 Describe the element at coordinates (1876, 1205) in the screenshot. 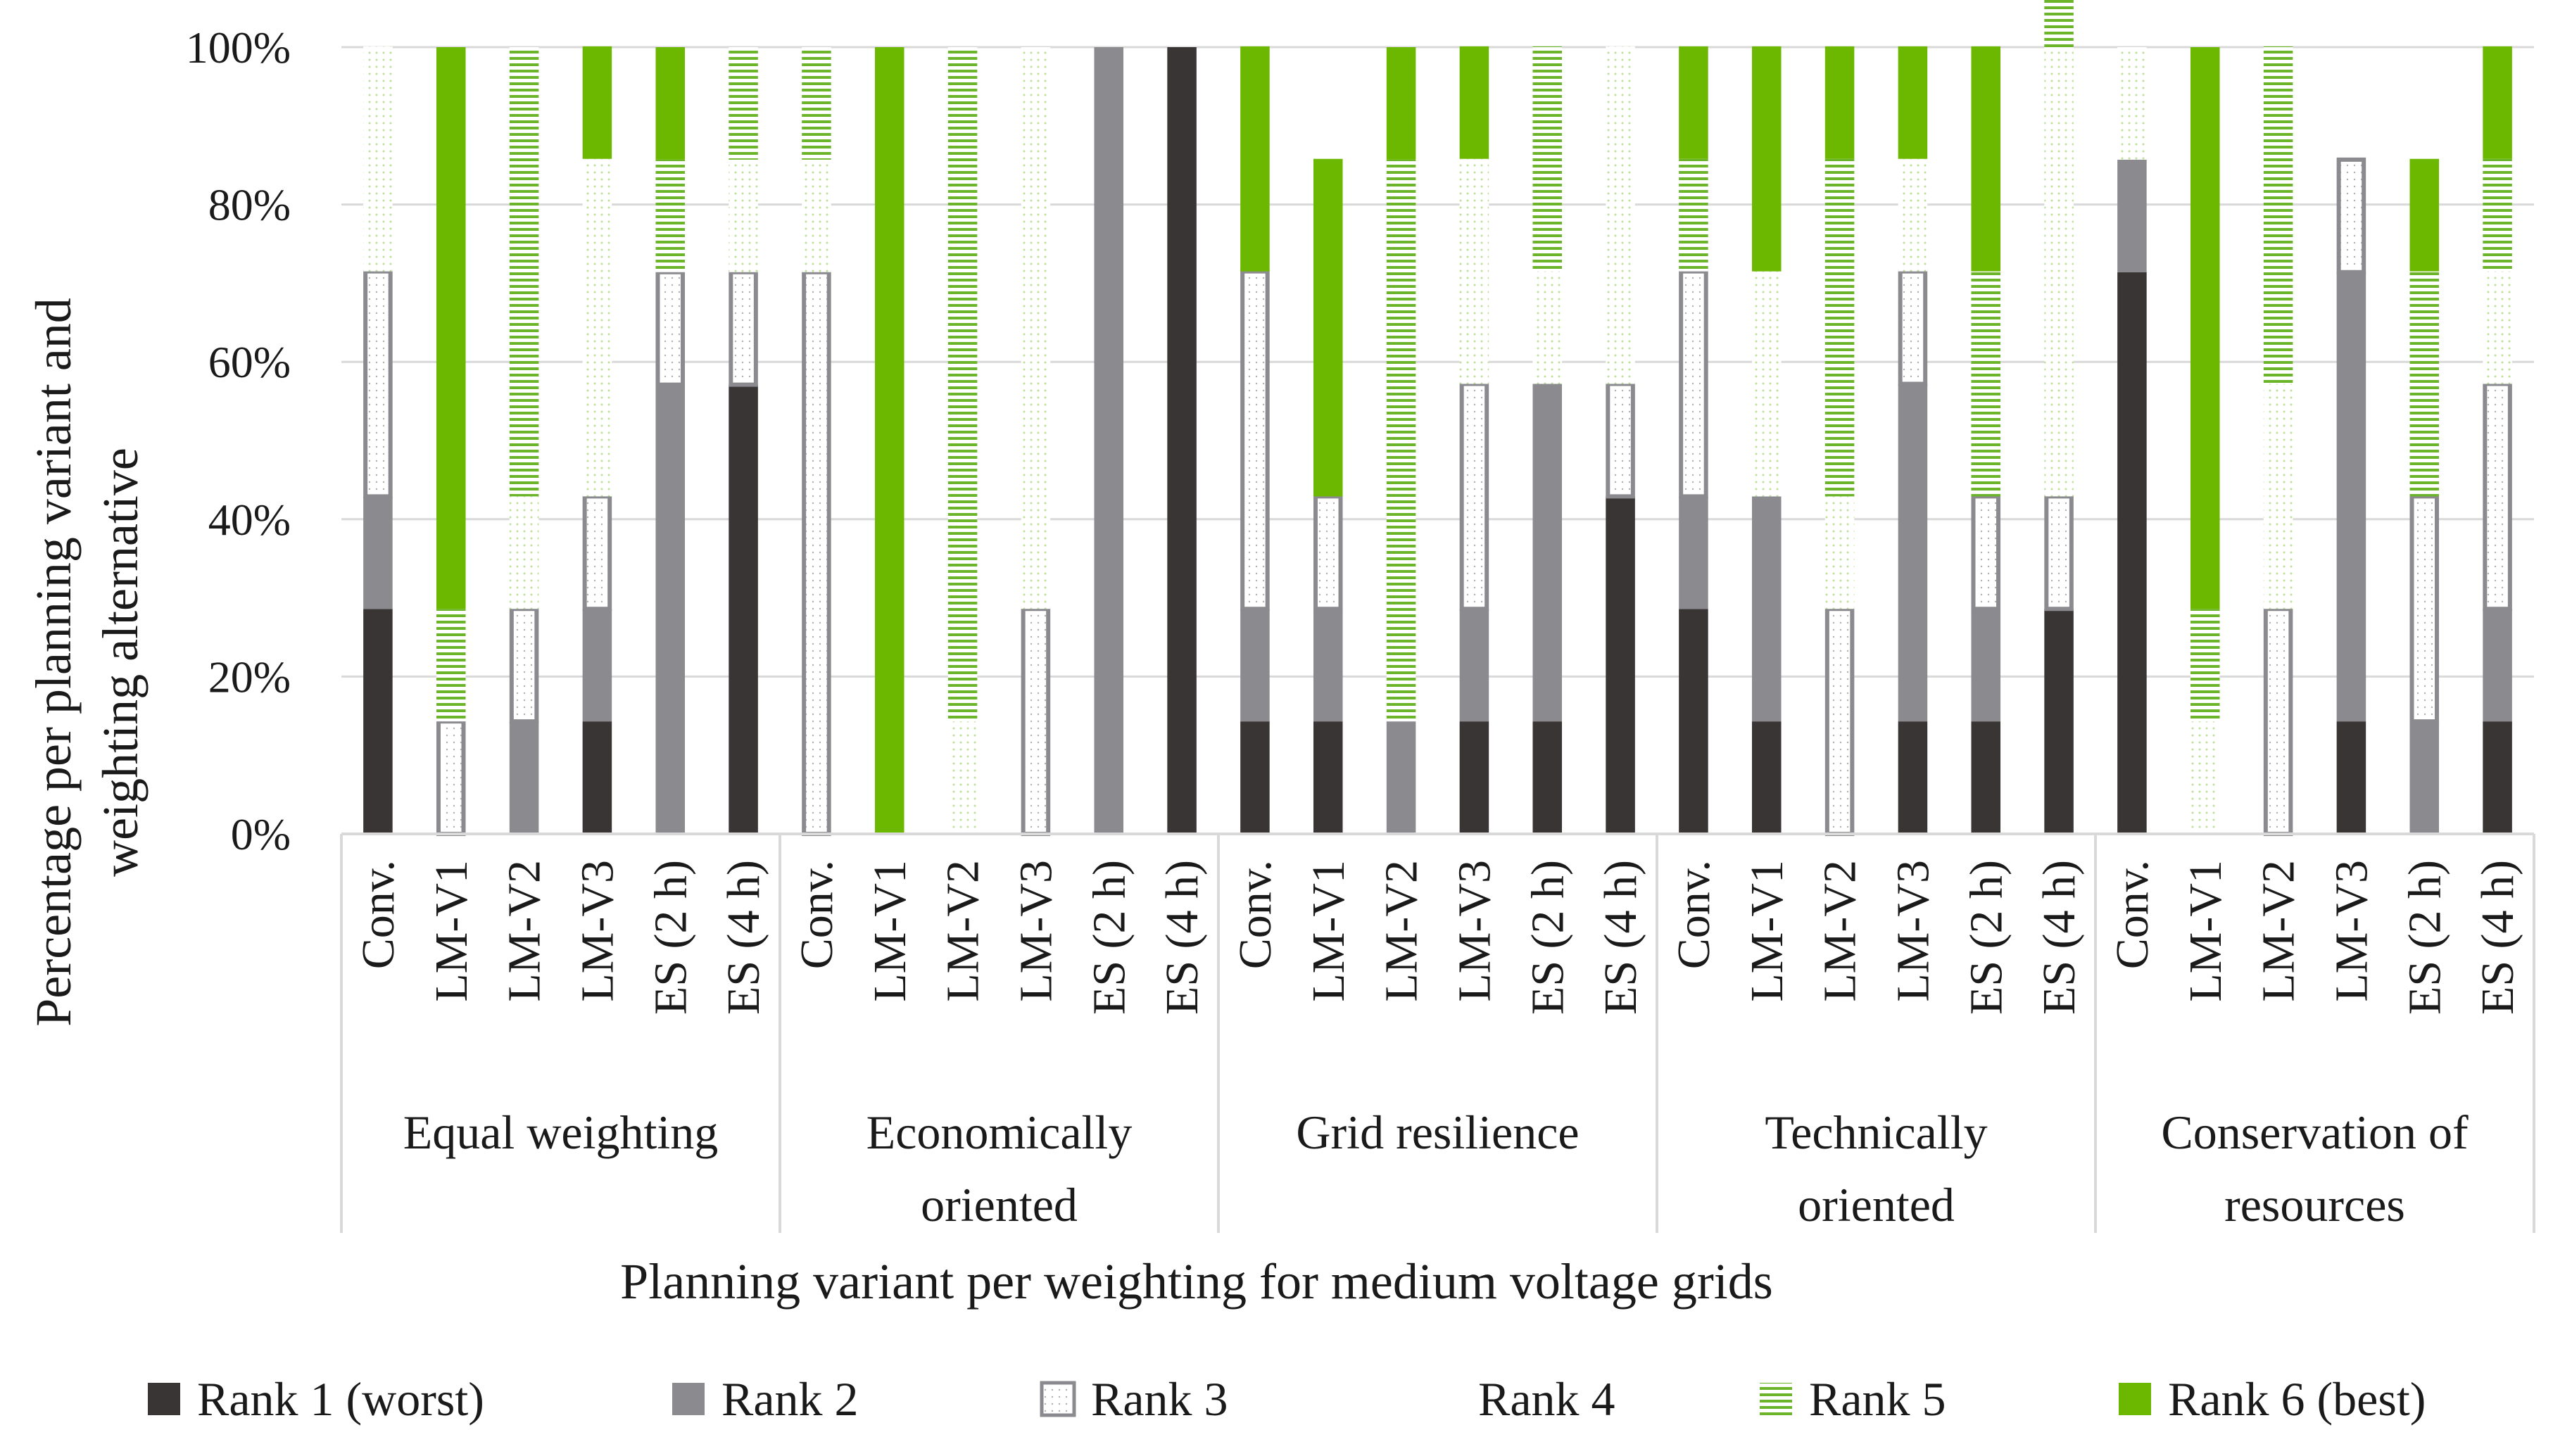

I see `group-label: oriented` at that location.